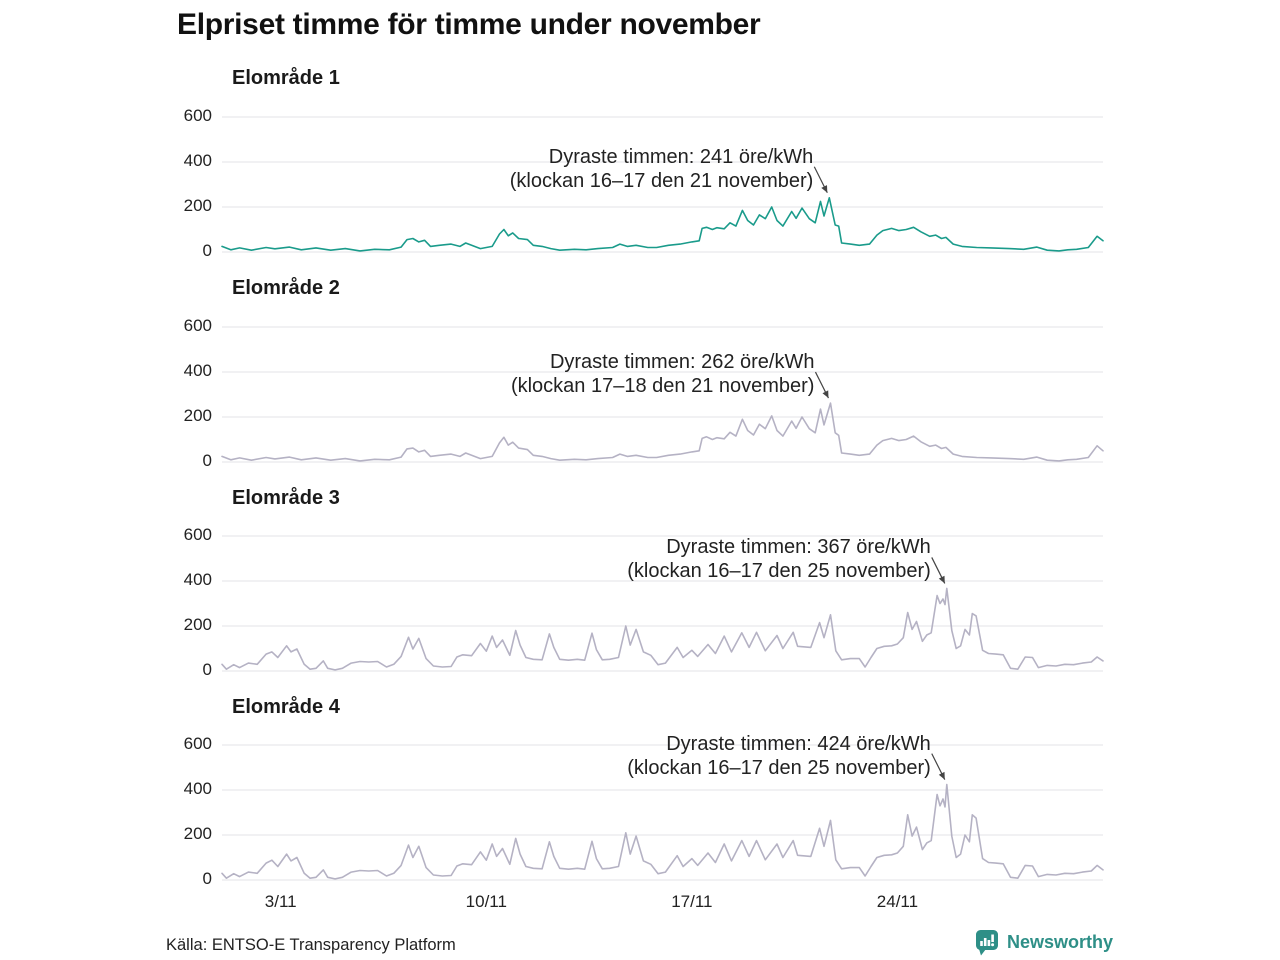  I want to click on chart-subtitle-elomrade-3: Elområde 3, so click(286, 498).